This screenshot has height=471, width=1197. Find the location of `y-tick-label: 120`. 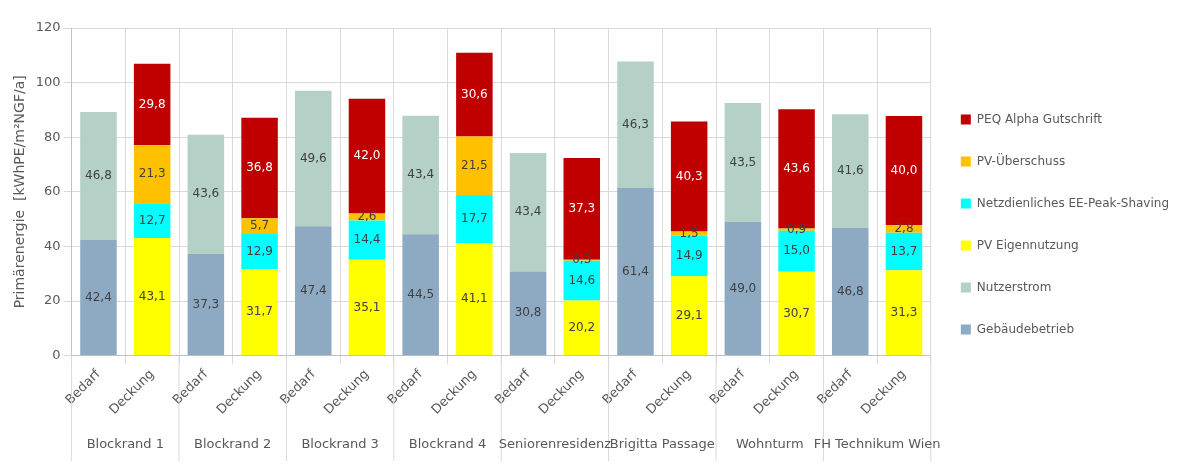

y-tick-label: 120 is located at coordinates (48, 27).